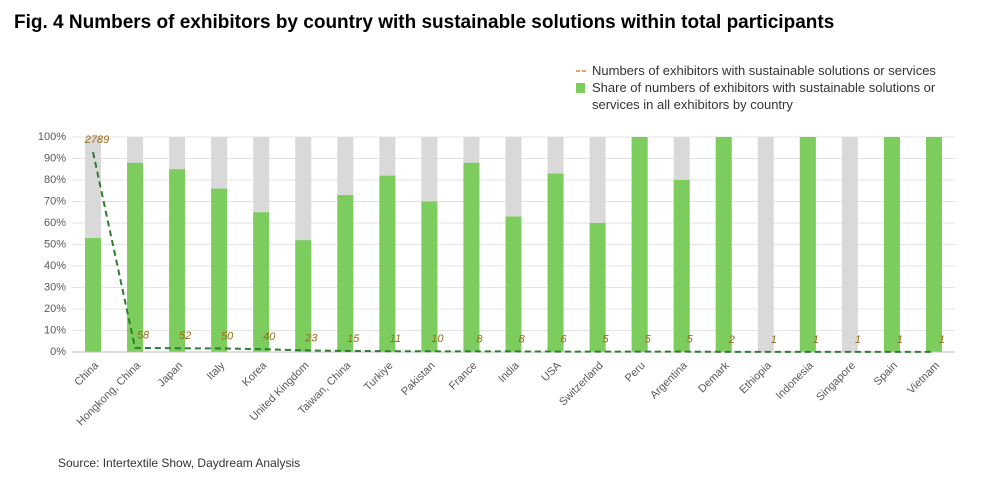  What do you see at coordinates (58, 352) in the screenshot?
I see `y-tick-label: 0%` at bounding box center [58, 352].